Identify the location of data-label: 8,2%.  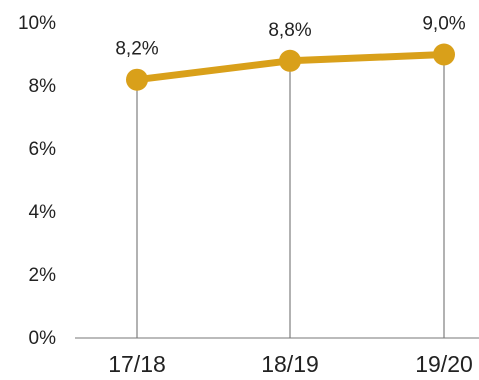
(136, 49).